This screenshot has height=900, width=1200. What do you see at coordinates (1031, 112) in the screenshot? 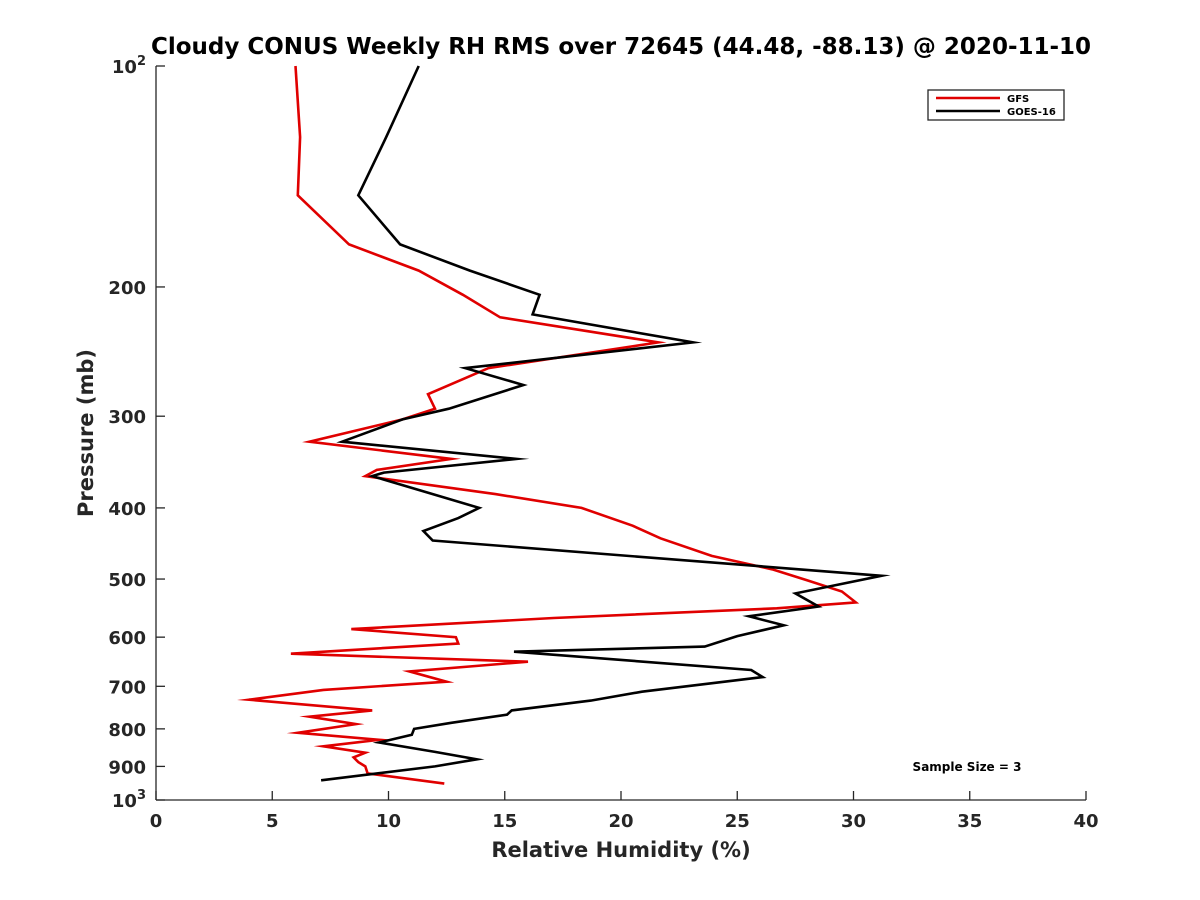
I see `legend-label-goes-16: GOES-16` at bounding box center [1031, 112].